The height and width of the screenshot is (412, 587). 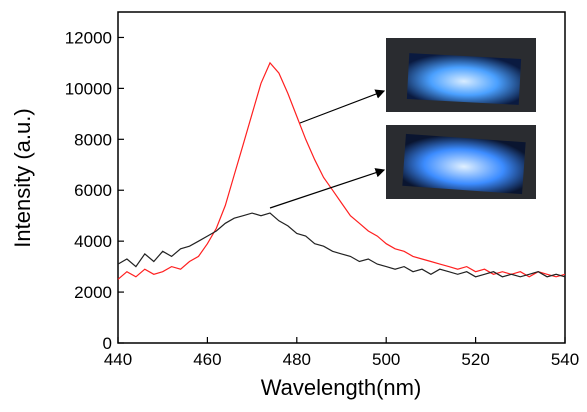 I want to click on x-tick-label: 540, so click(x=565, y=359).